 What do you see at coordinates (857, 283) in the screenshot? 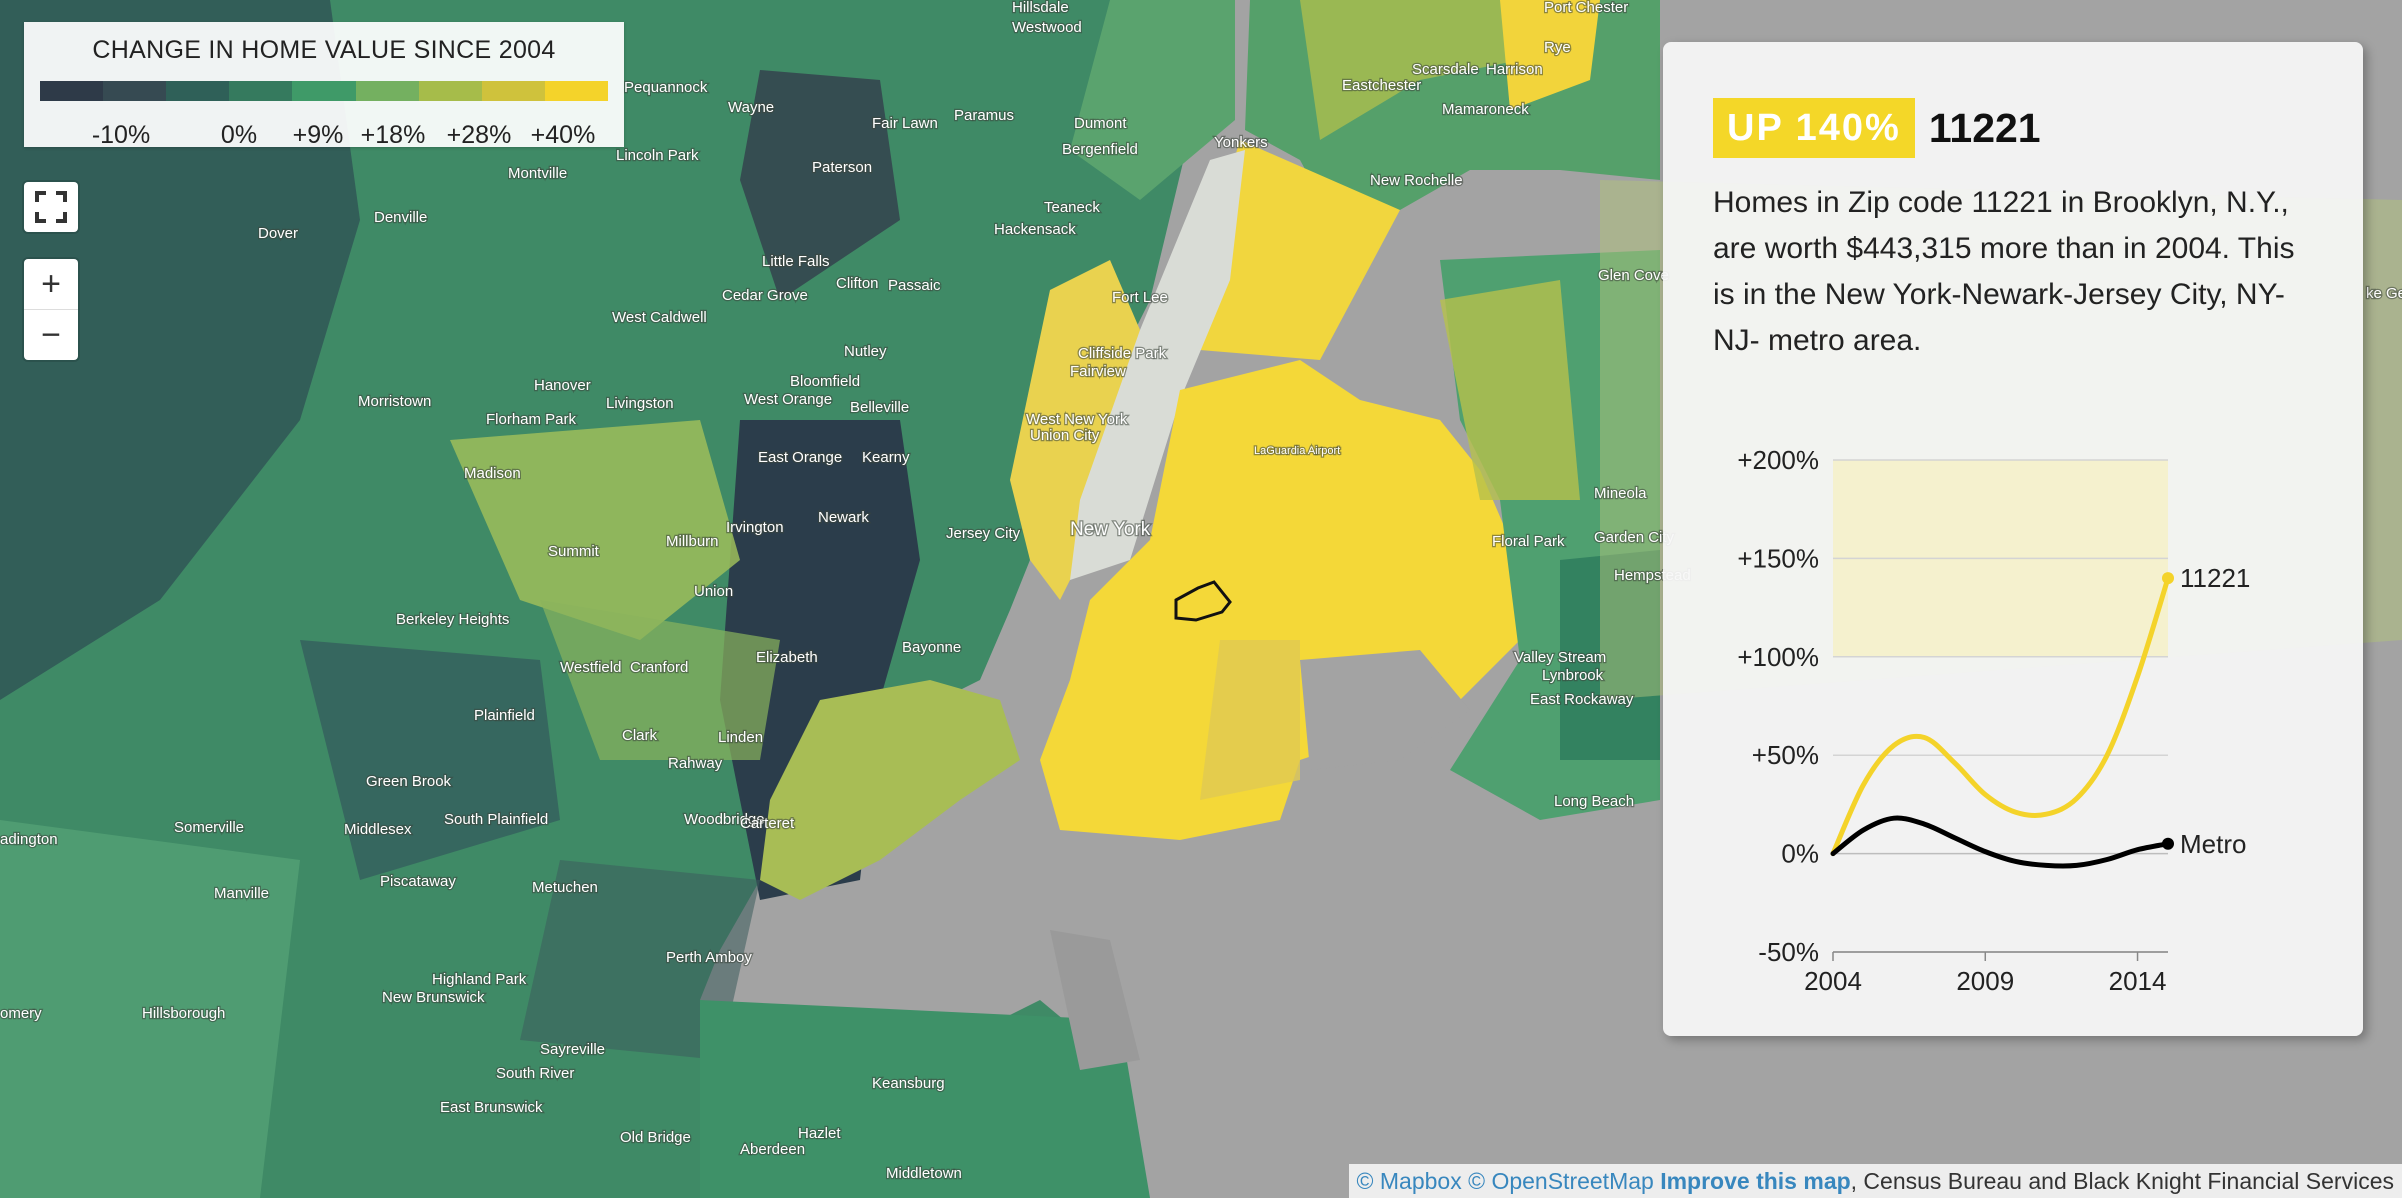
I see `label-clifton: Clifton` at bounding box center [857, 283].